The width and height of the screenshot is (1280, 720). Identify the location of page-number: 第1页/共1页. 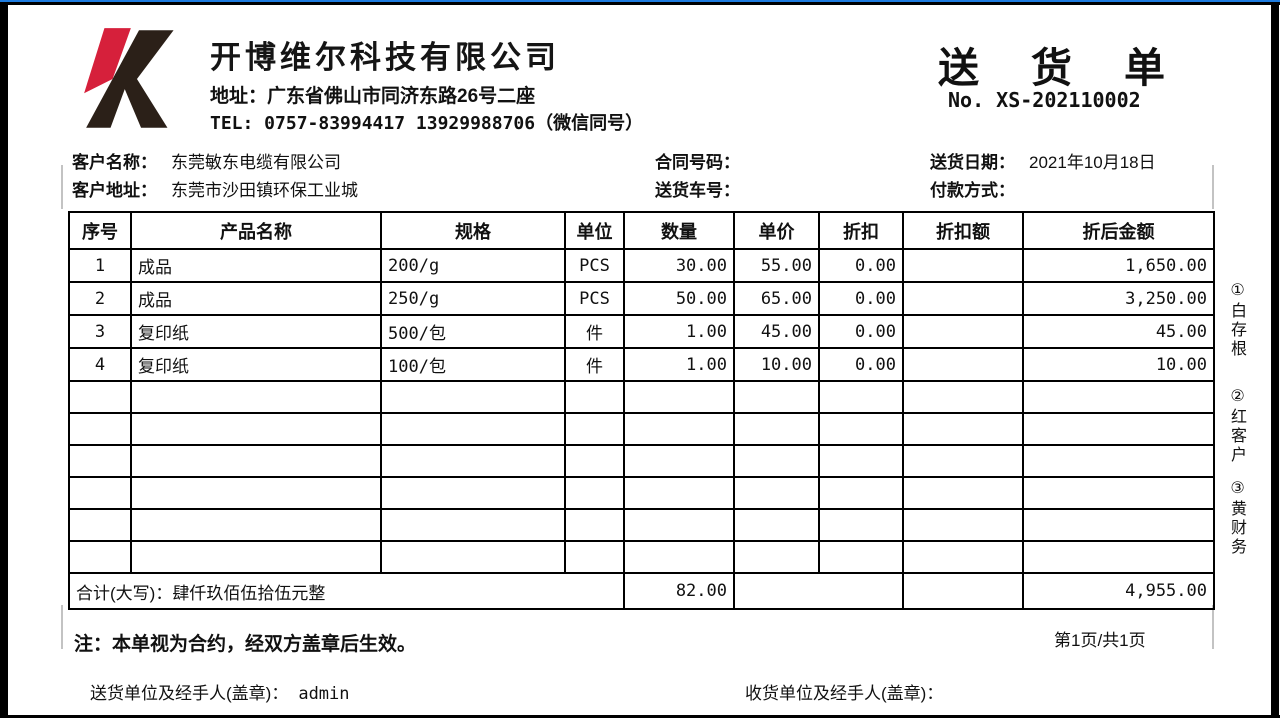
(1100, 640).